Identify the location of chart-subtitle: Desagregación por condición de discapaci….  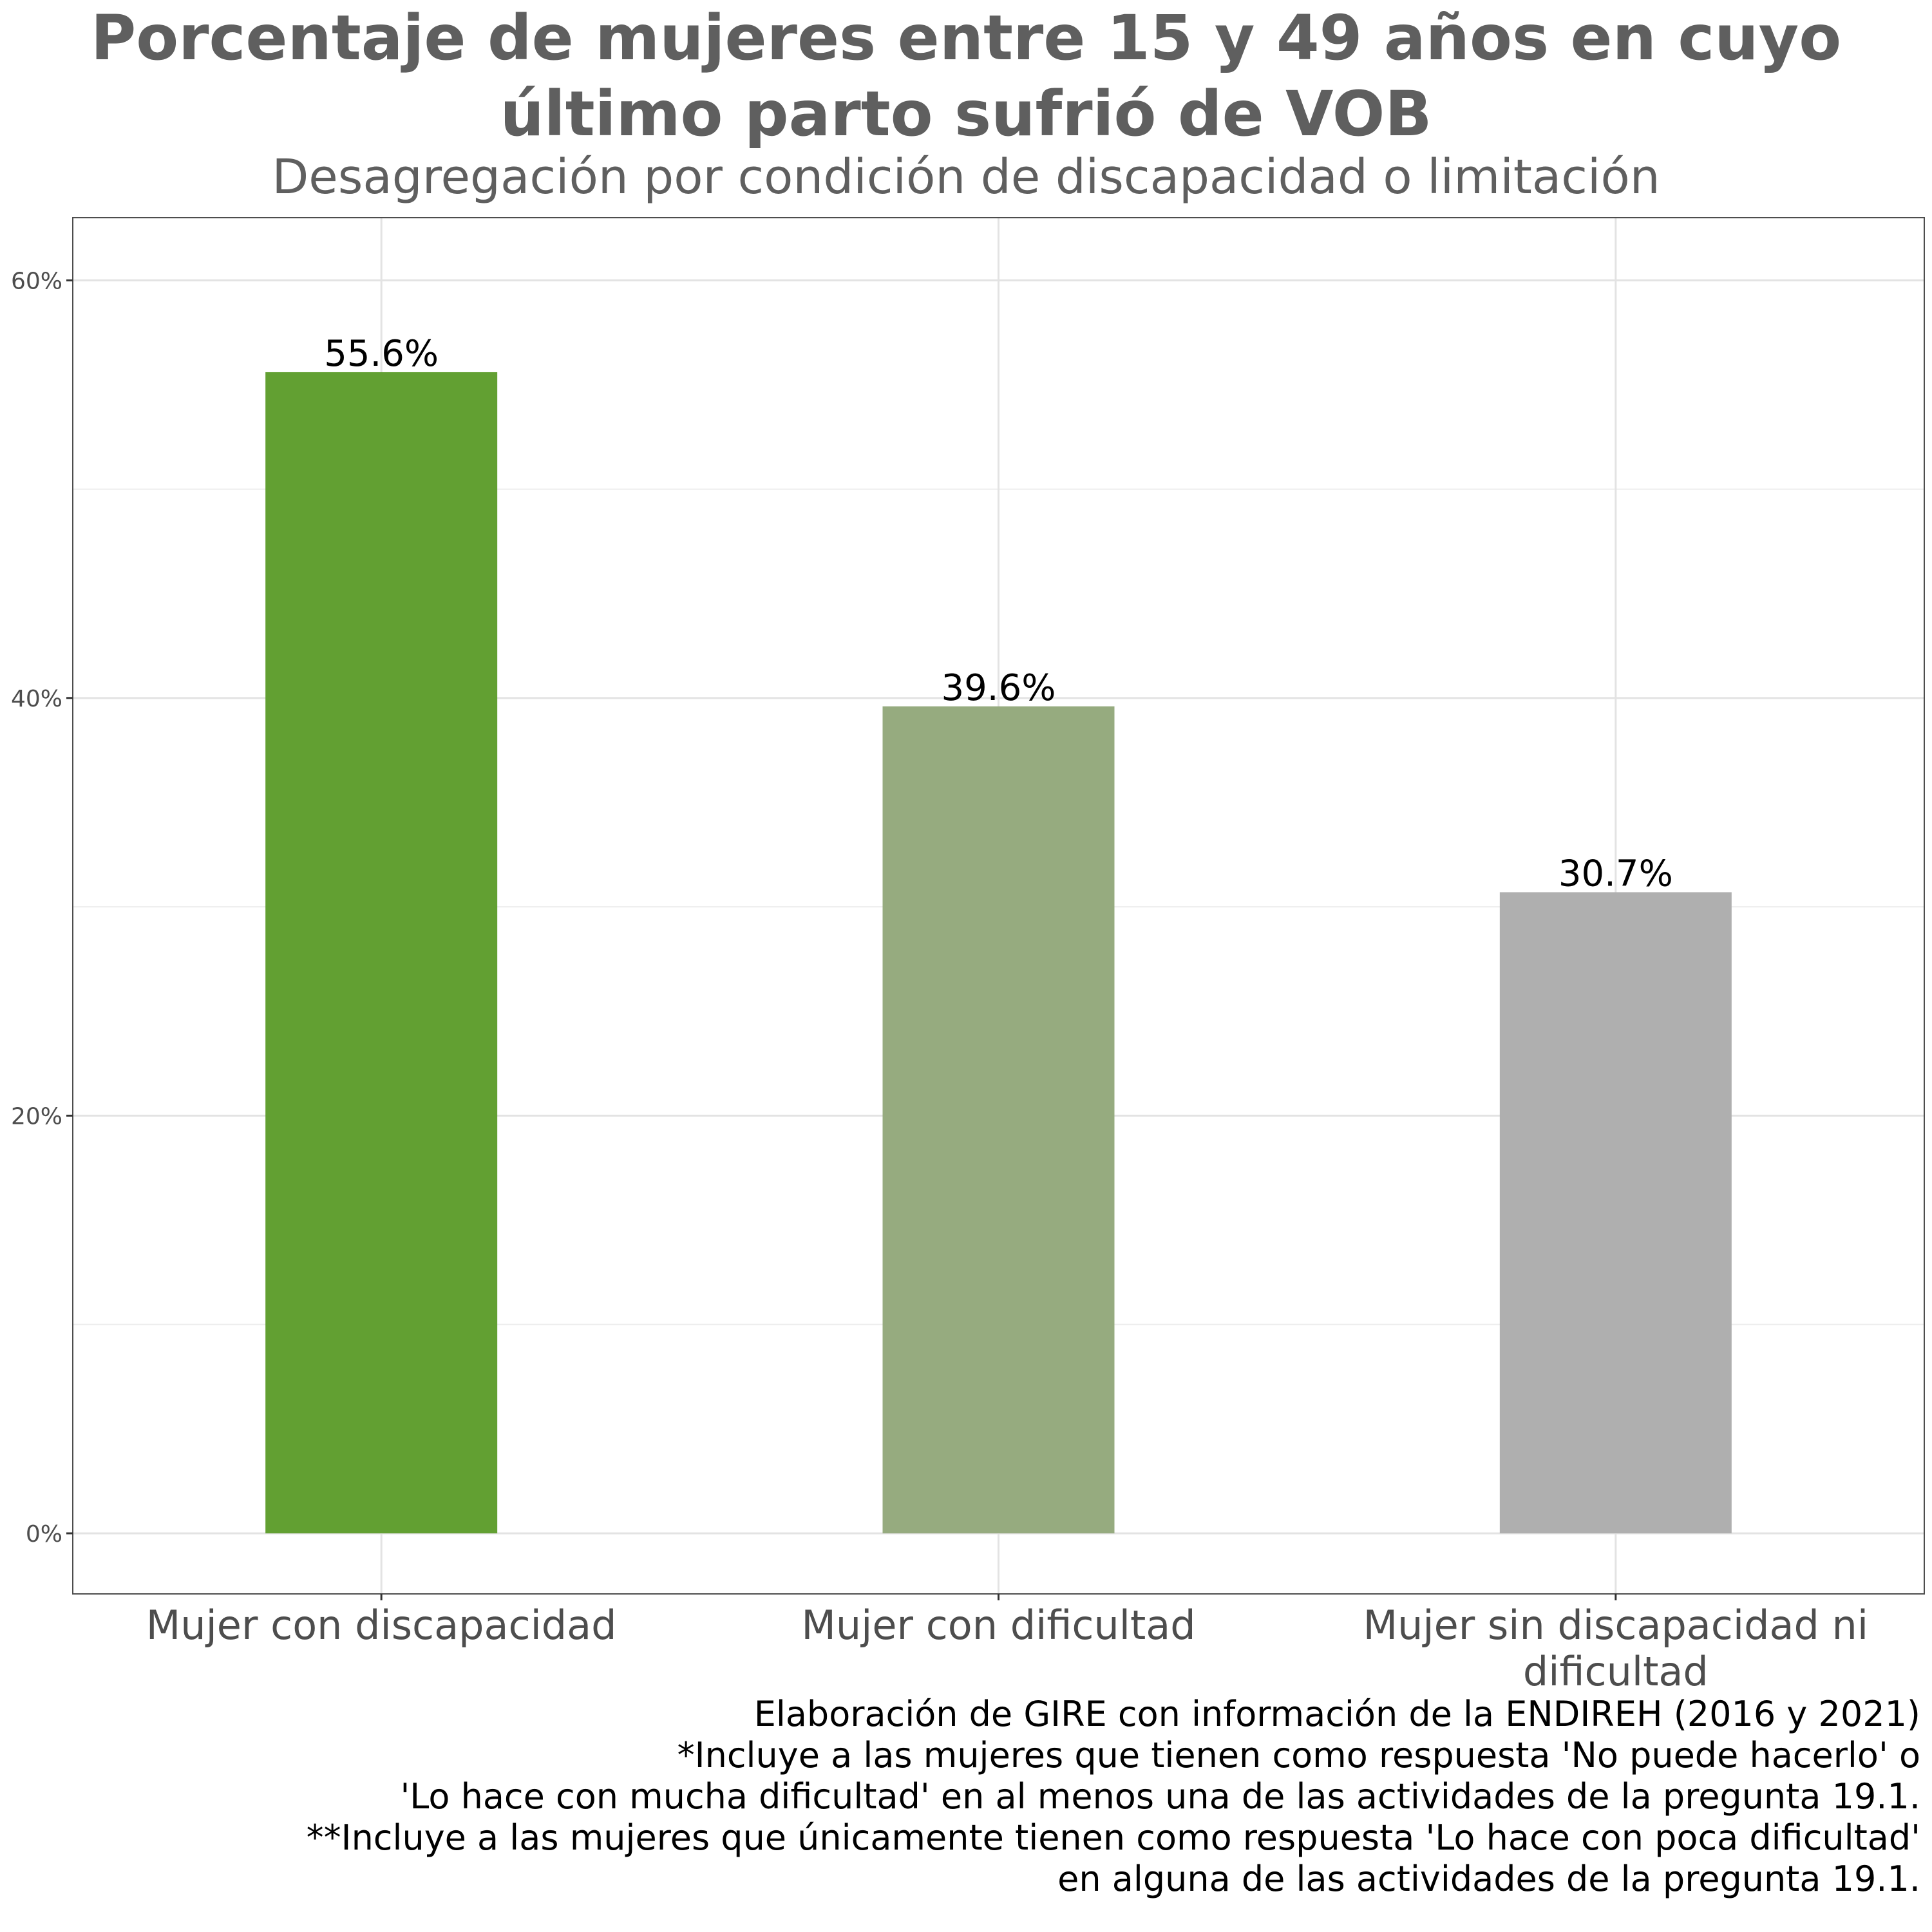
(966, 177).